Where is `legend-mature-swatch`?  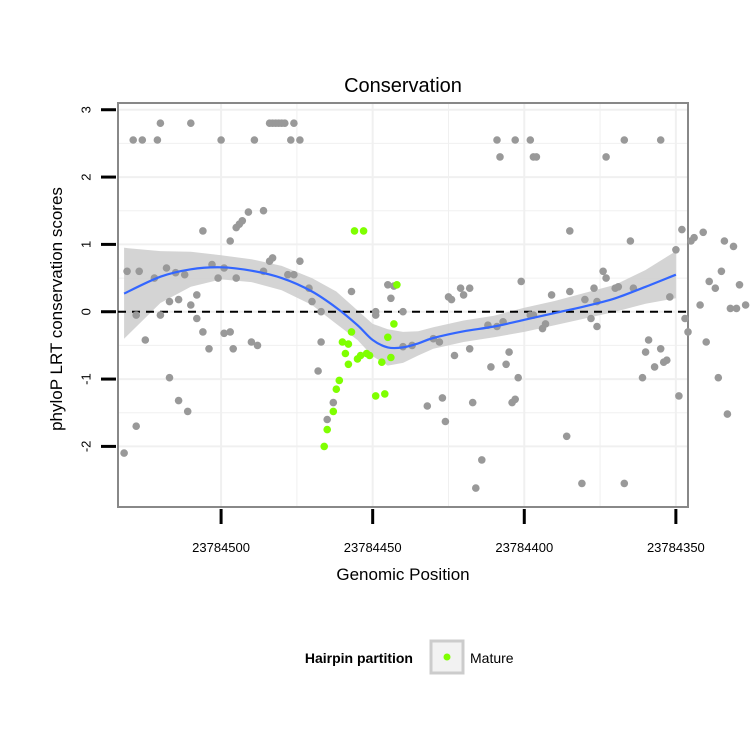 legend-mature-swatch is located at coordinates (447, 657).